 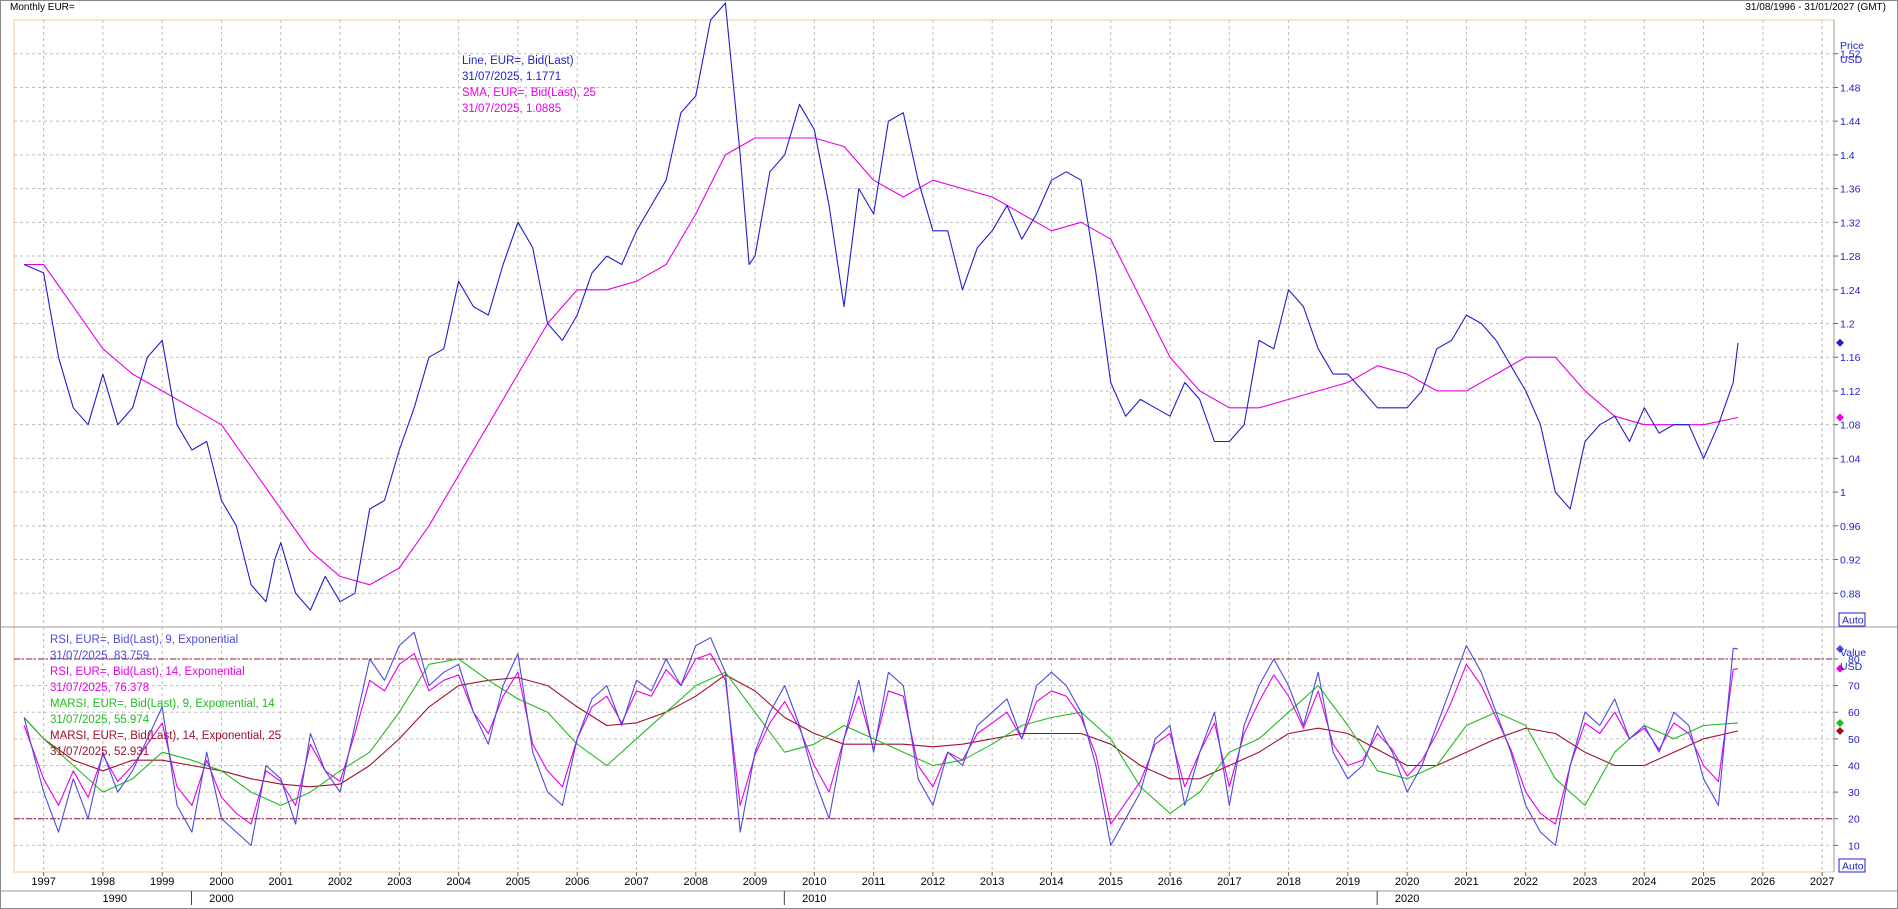 I want to click on x-tick-label: 2027, so click(x=1822, y=882).